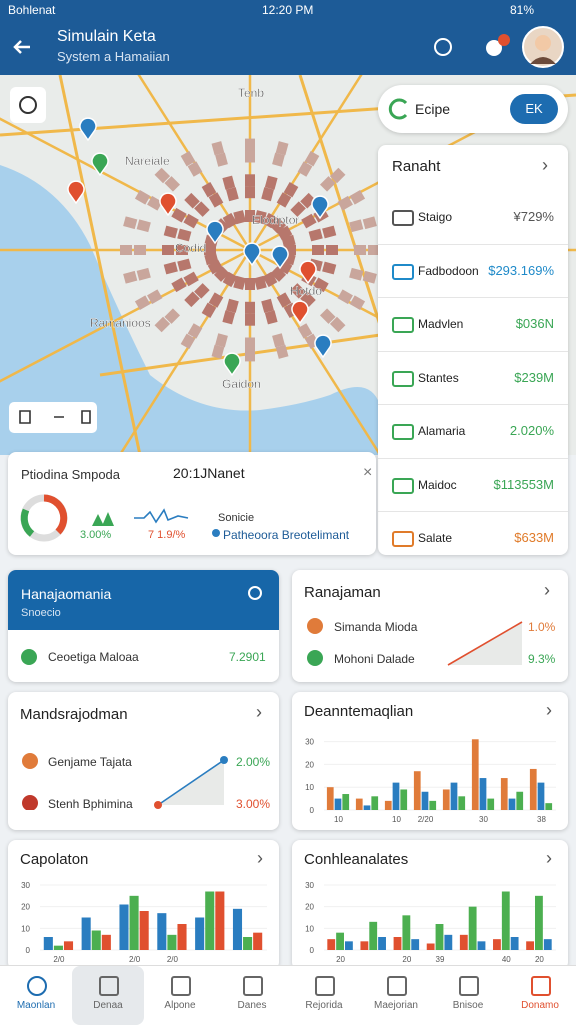  Describe the element at coordinates (22, 47) in the screenshot. I see `back-button` at that location.